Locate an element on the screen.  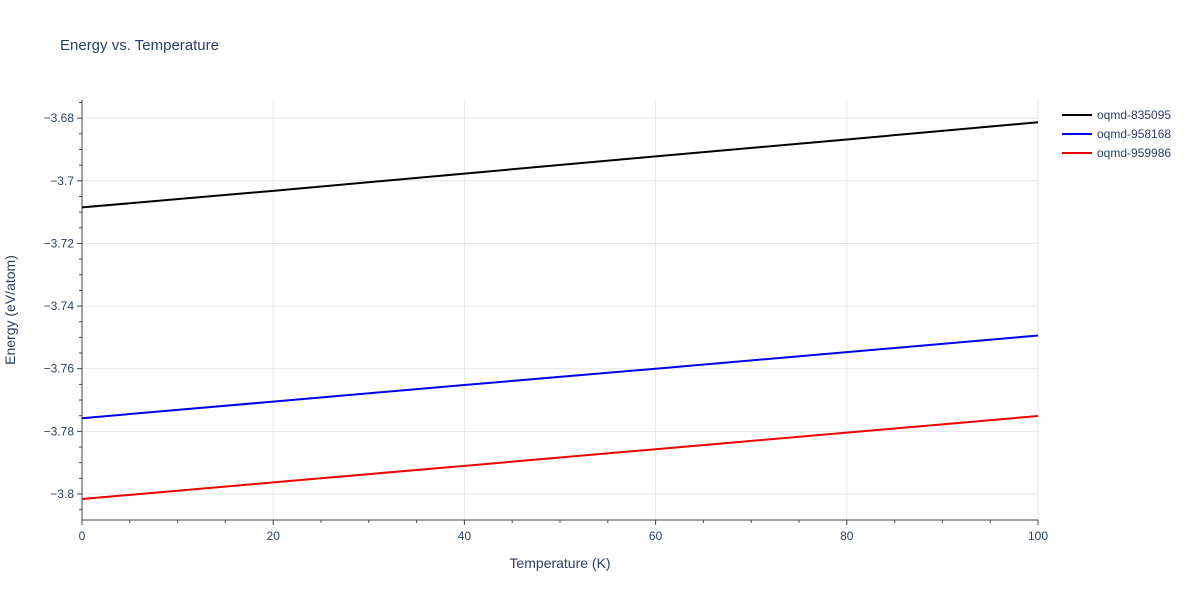
legend-label: oqmd-835095 is located at coordinates (1134, 115).